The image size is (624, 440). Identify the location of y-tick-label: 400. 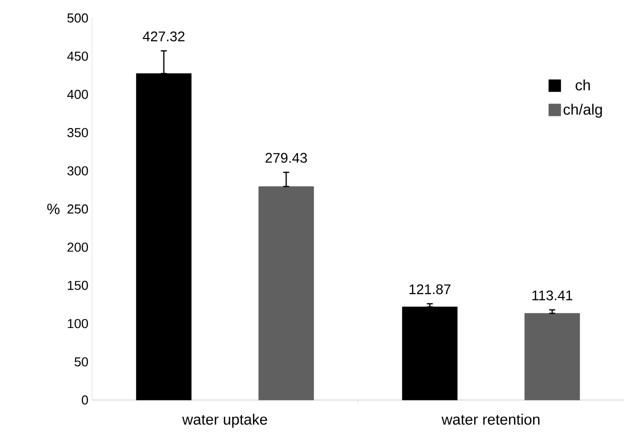
(77, 94).